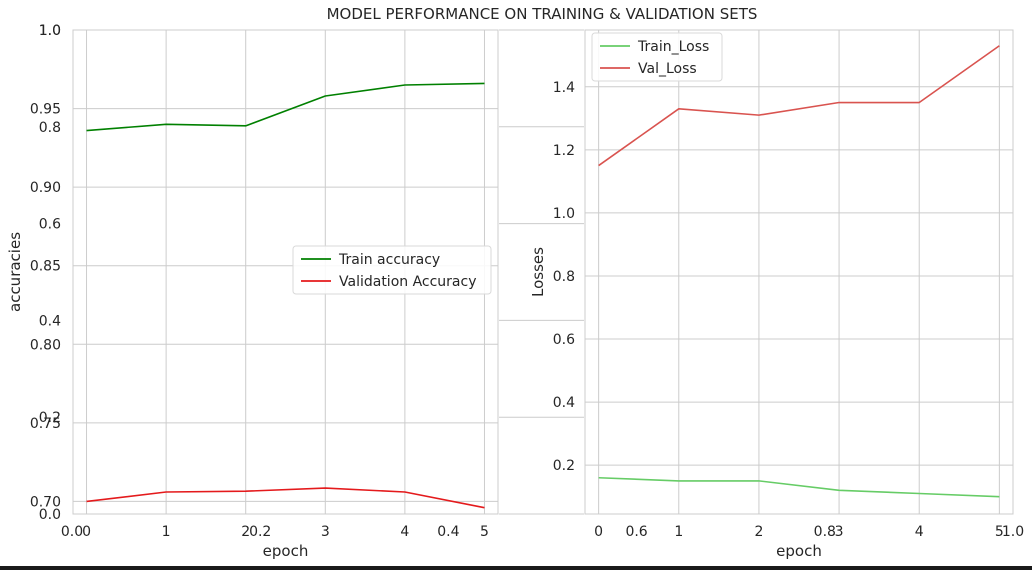 The width and height of the screenshot is (1032, 570). What do you see at coordinates (50, 418) in the screenshot?
I see `background-ytick-label: 0.2` at bounding box center [50, 418].